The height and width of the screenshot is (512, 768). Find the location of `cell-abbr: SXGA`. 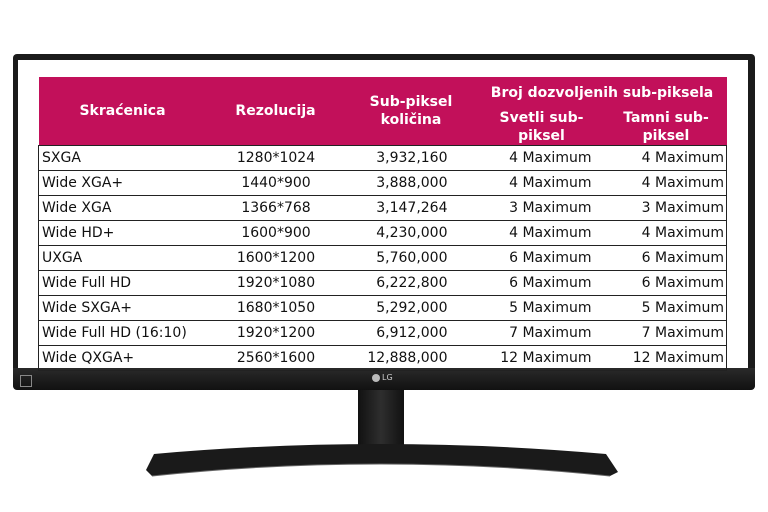

cell-abbr: SXGA is located at coordinates (122, 158).